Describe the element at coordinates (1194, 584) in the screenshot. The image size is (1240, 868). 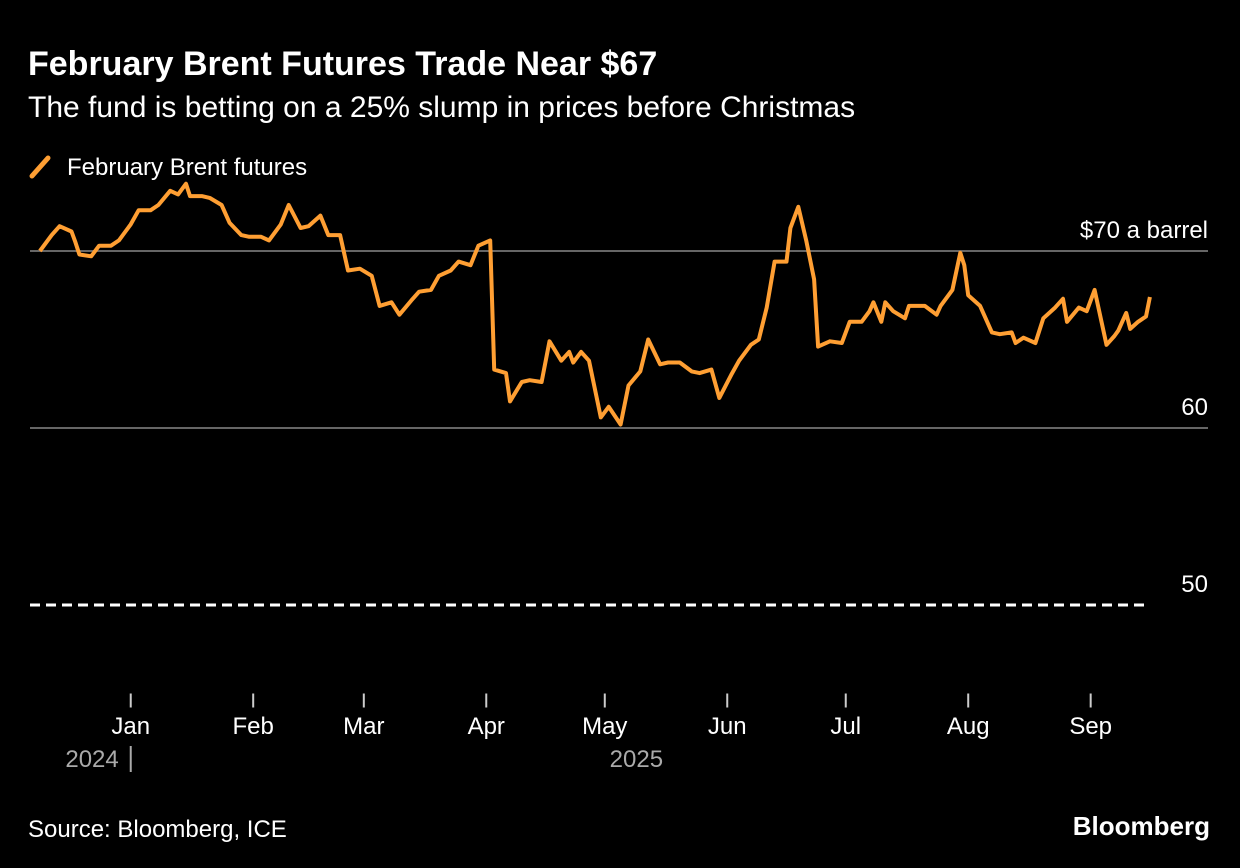
I see `y-tick-label: 50` at that location.